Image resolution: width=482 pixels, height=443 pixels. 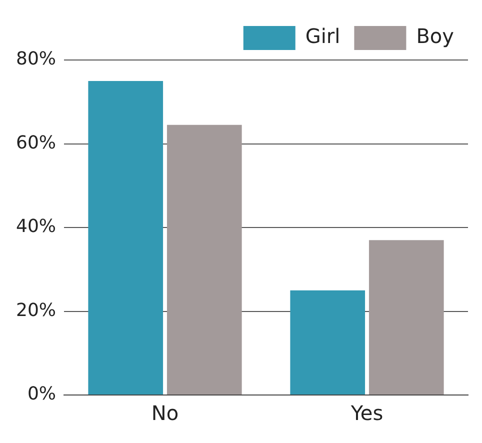 What do you see at coordinates (165, 413) in the screenshot?
I see `x-tick-label: No` at bounding box center [165, 413].